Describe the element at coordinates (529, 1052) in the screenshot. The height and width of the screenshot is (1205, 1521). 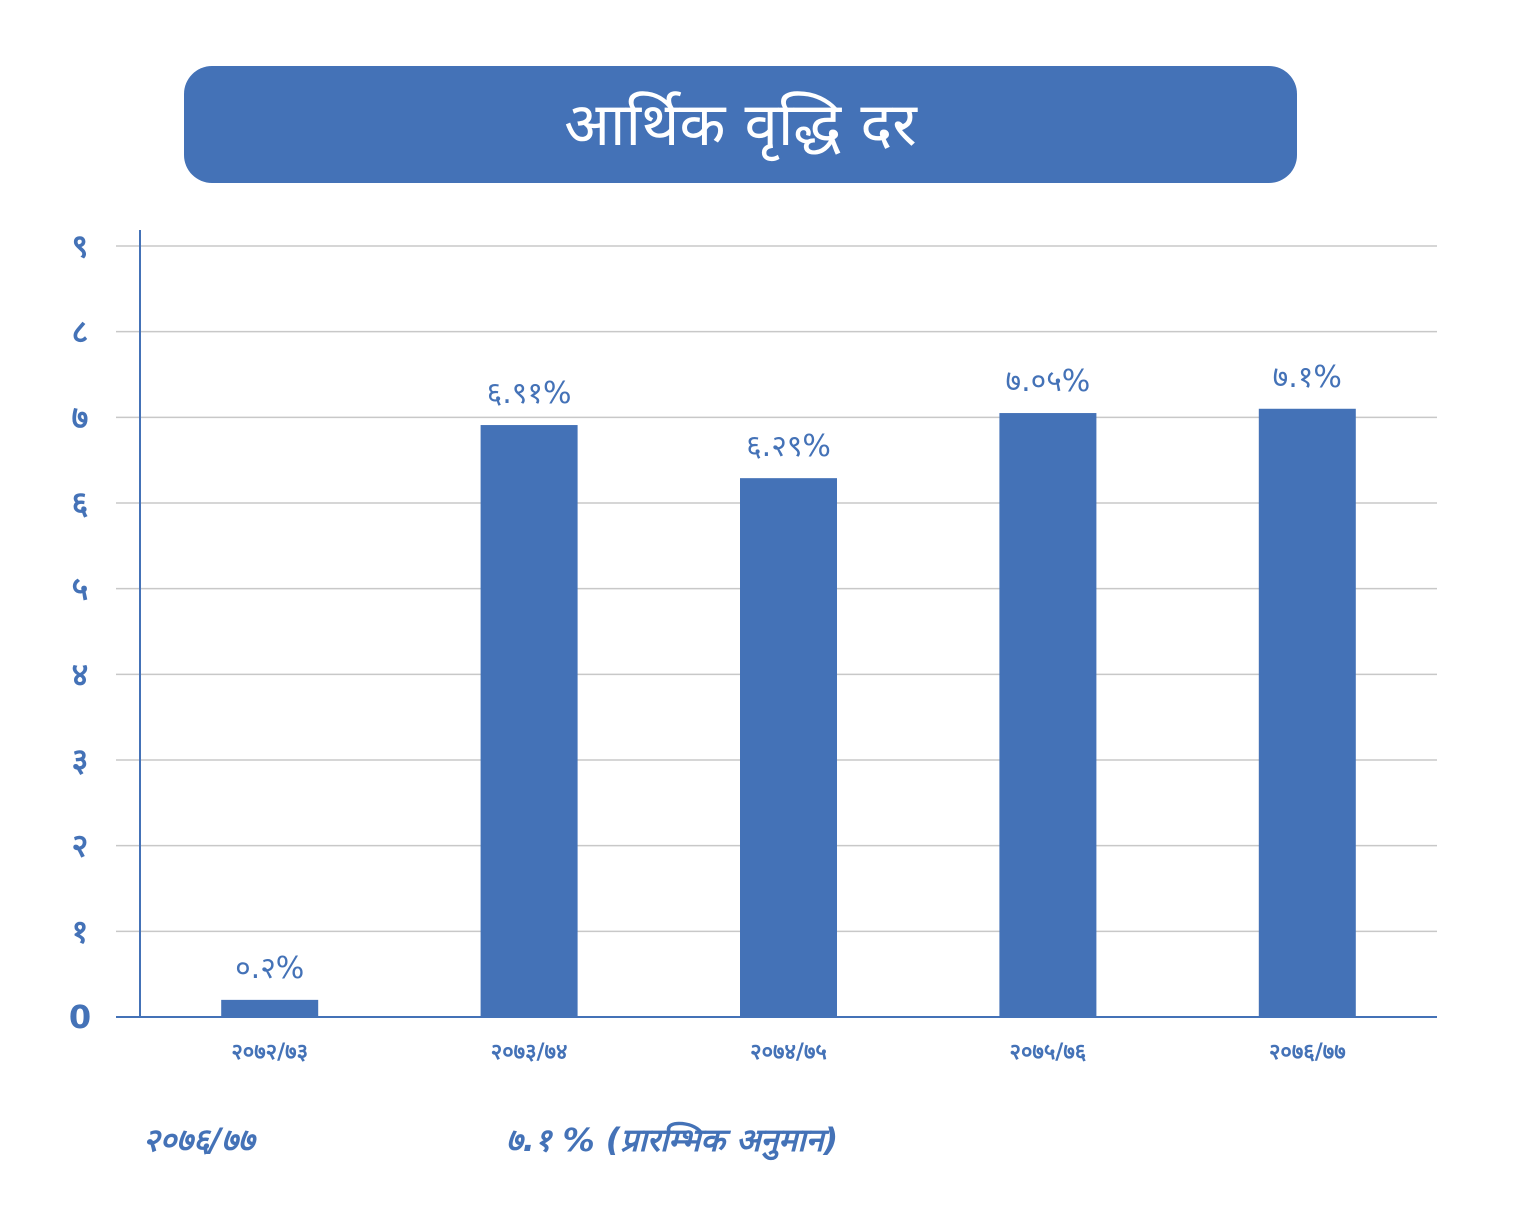
I see `x-tick-label: २०७३/७४` at that location.